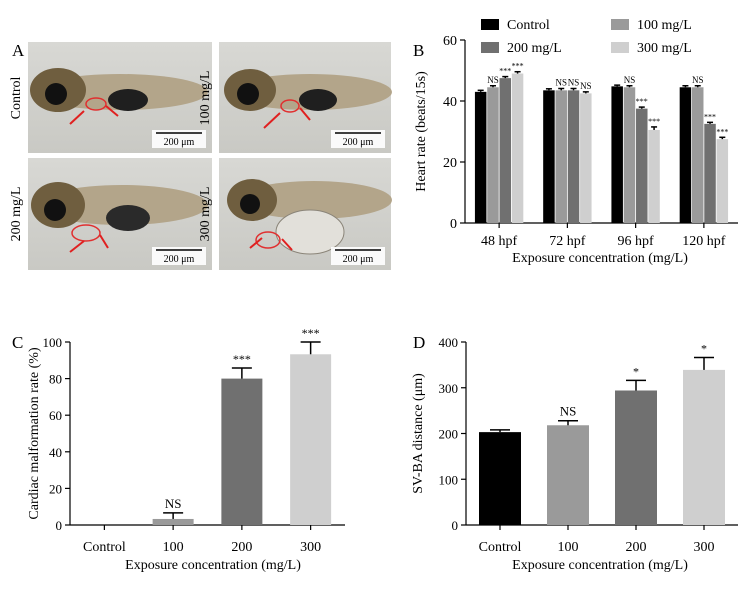 The width and height of the screenshot is (751, 609). Describe the element at coordinates (636, 371) in the screenshot. I see `significance-label: *` at that location.